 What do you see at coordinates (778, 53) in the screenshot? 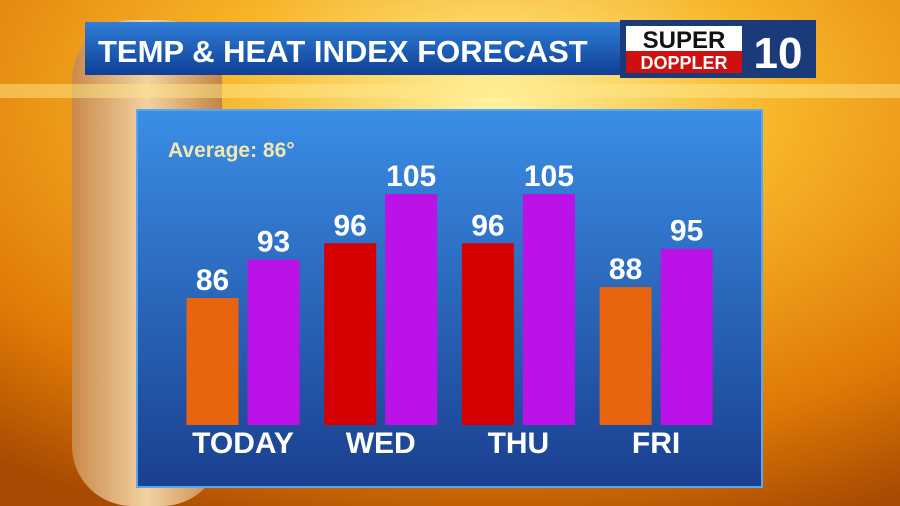
I see `logo-number: 10` at bounding box center [778, 53].